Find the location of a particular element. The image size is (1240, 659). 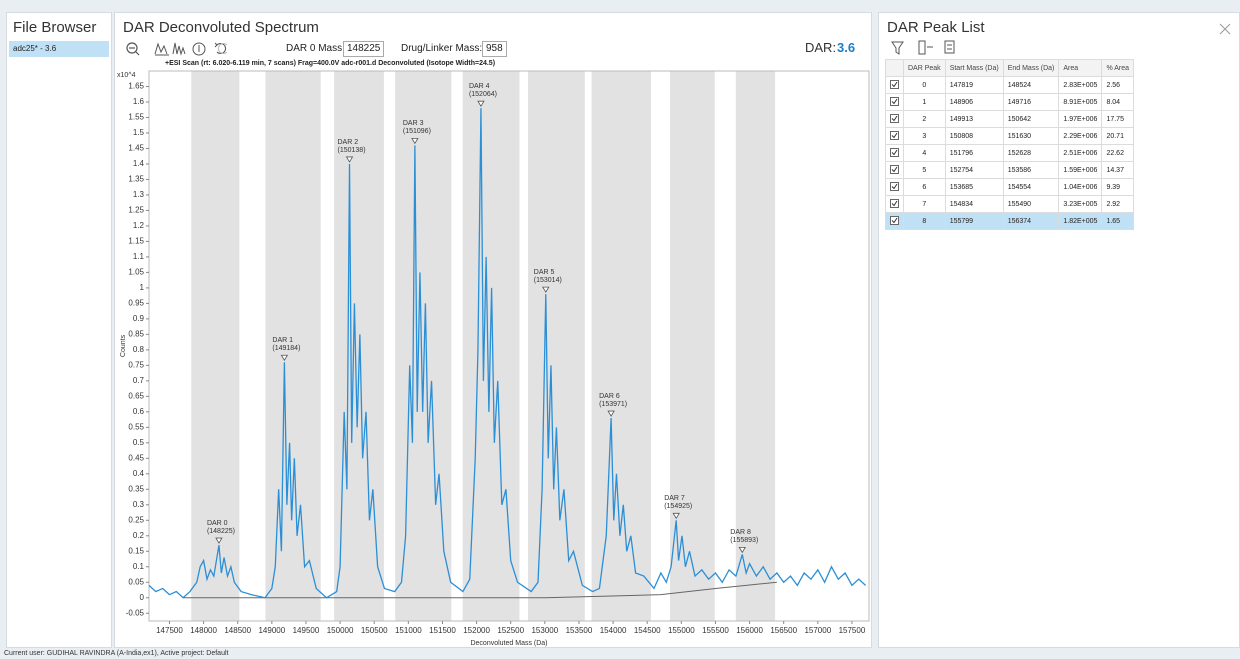

peak-label: DAR 5 is located at coordinates (544, 272).